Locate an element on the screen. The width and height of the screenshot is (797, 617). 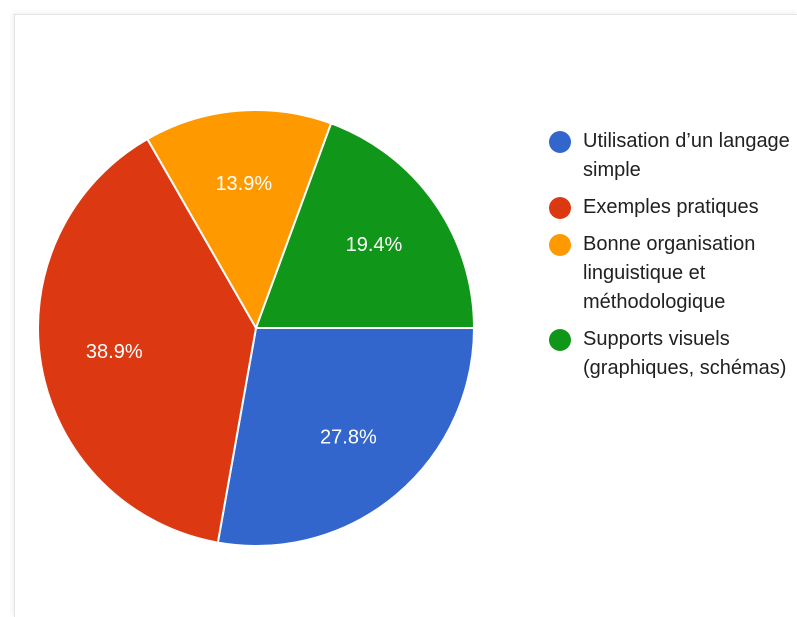
pie-slice-supports-visuels is located at coordinates (365, 225).